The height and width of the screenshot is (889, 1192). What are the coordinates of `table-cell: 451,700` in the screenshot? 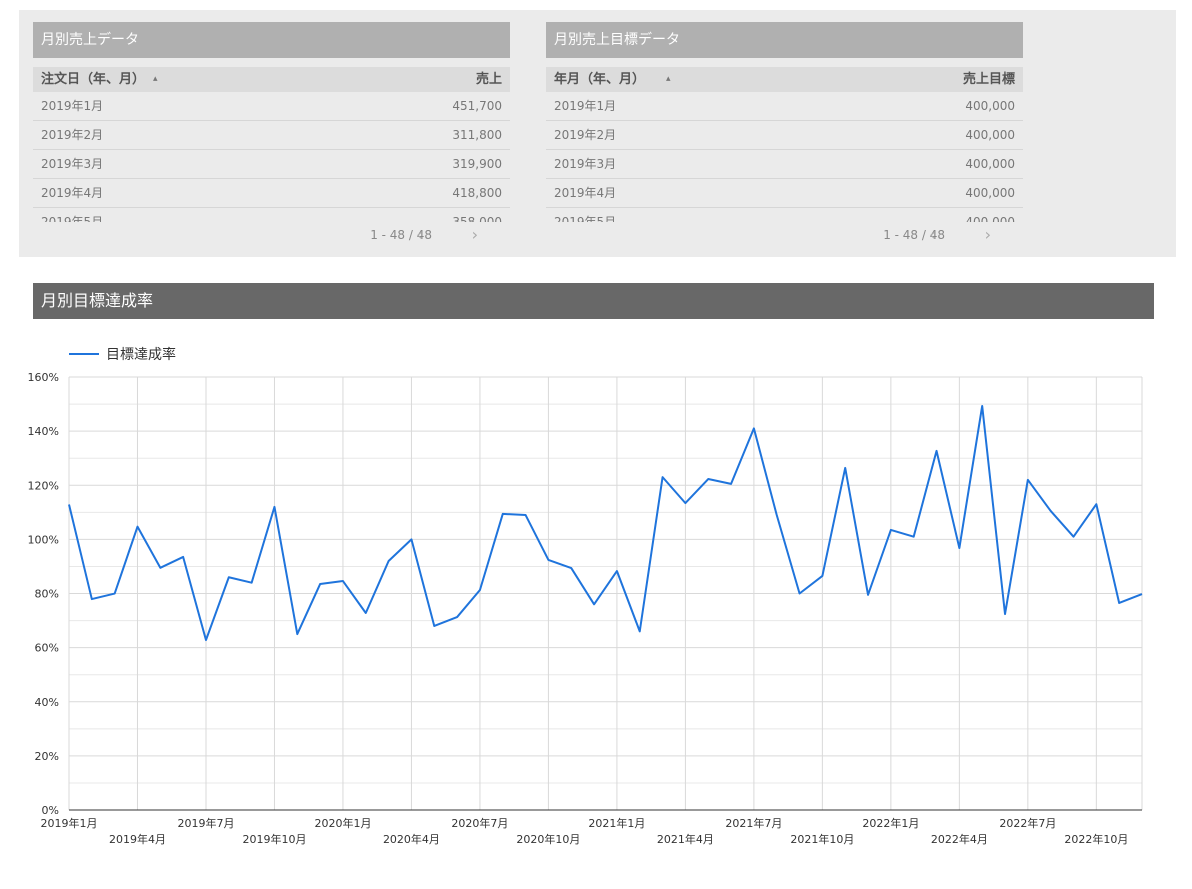 It's located at (477, 106).